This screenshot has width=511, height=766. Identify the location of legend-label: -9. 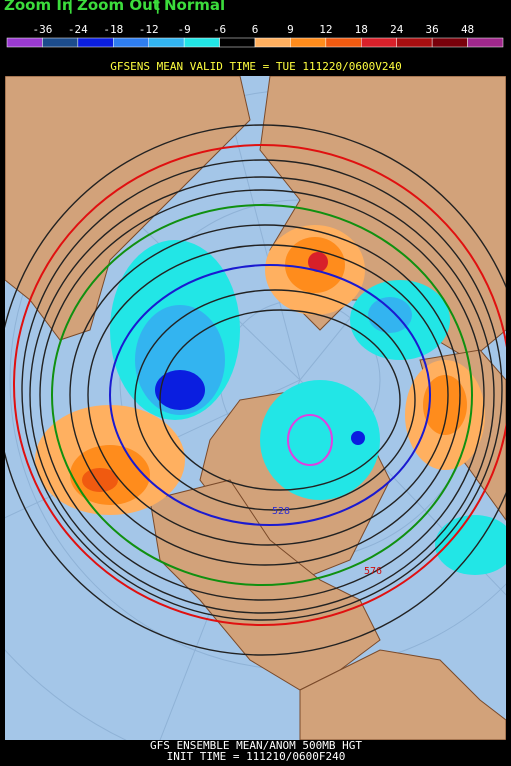
(184, 29).